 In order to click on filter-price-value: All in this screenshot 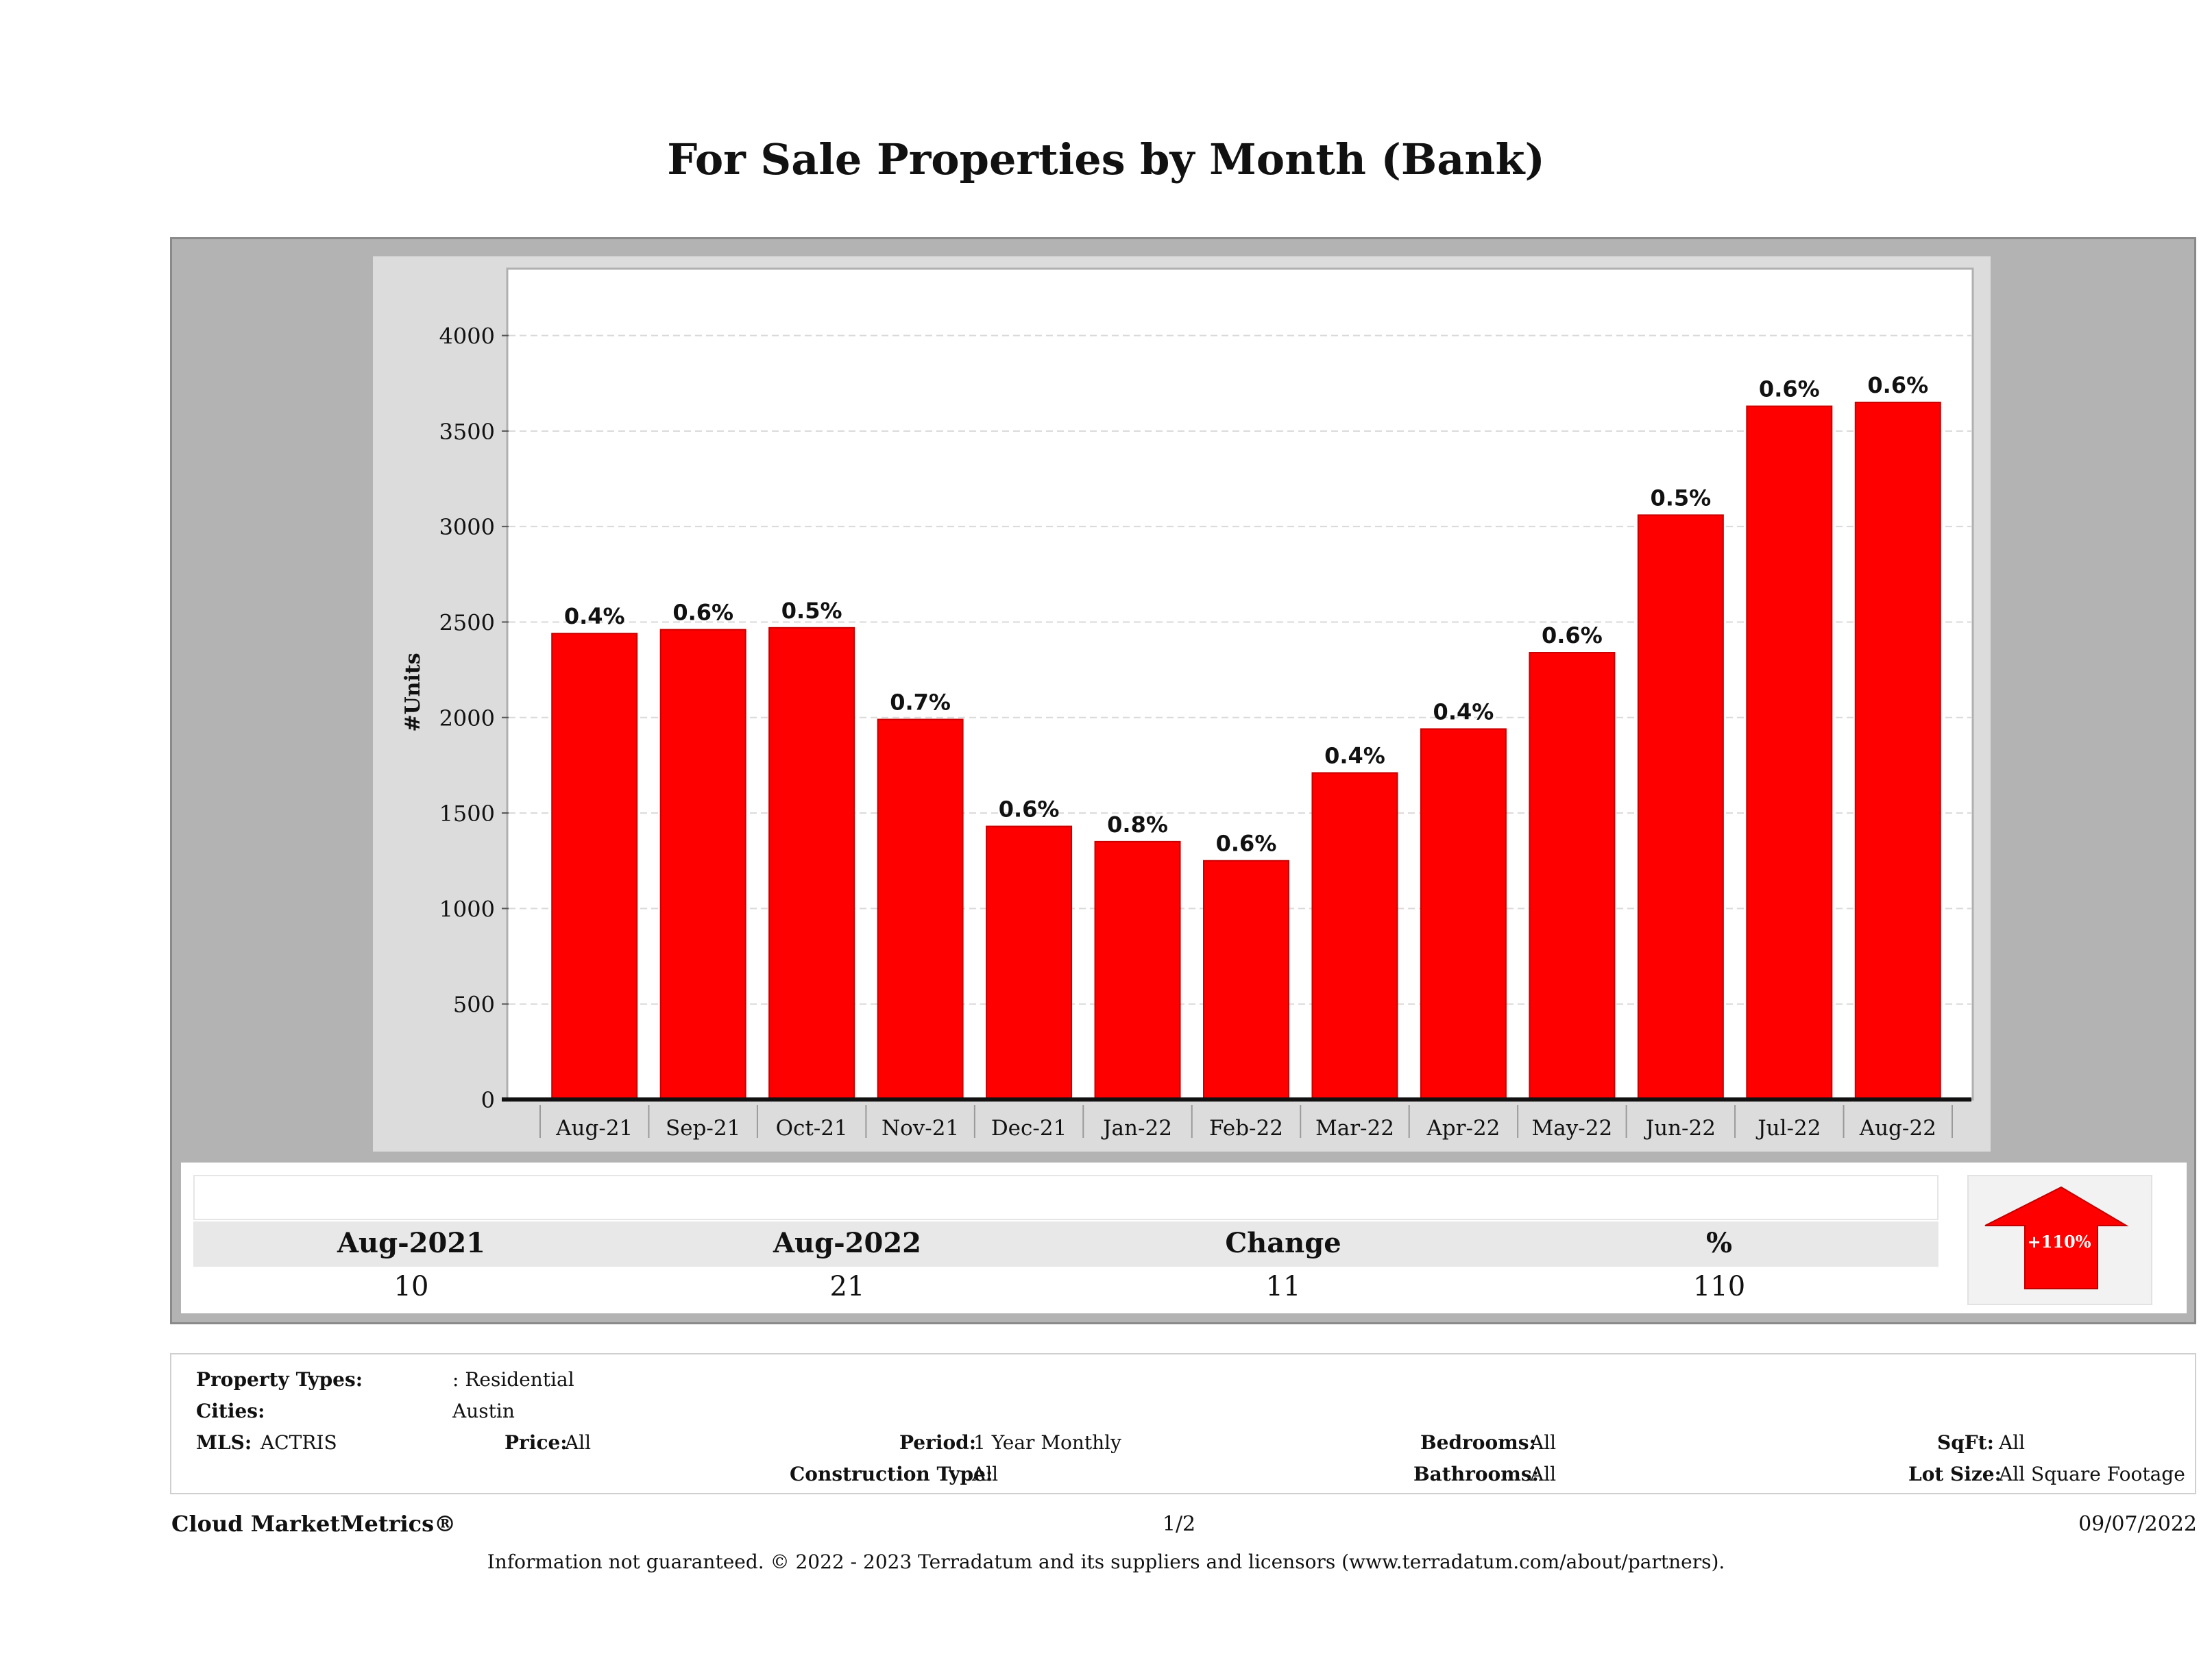, I will do `click(578, 1442)`.